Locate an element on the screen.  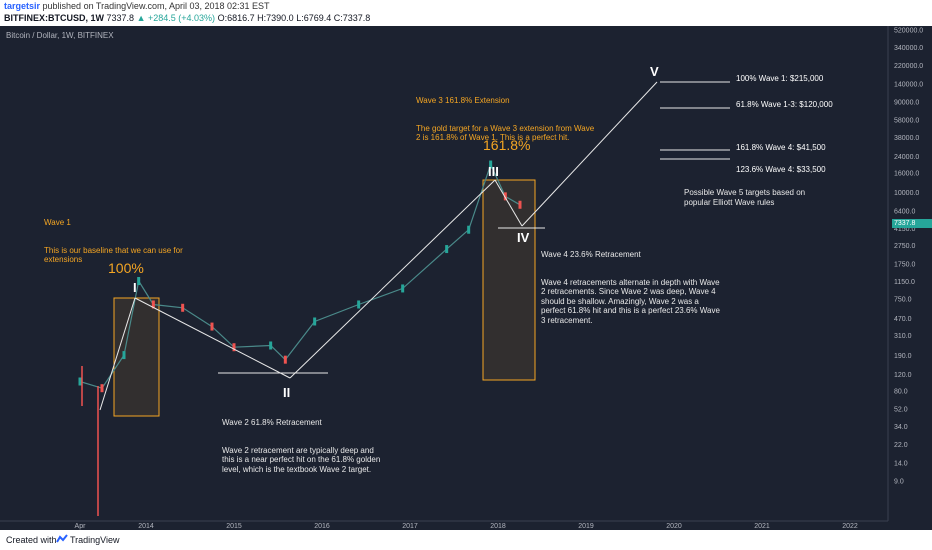
y-tick-label: 14.0 is located at coordinates (901, 463).